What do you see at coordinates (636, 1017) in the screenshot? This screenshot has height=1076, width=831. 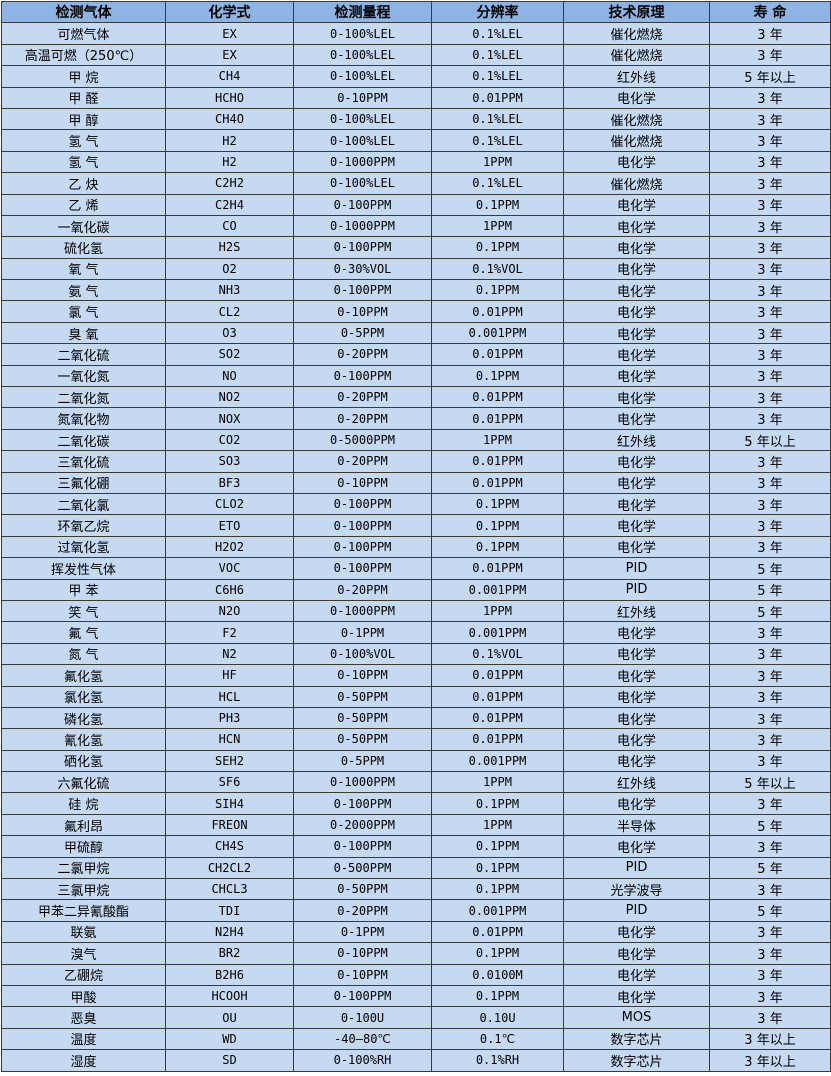 I see `table-cell: MOS` at bounding box center [636, 1017].